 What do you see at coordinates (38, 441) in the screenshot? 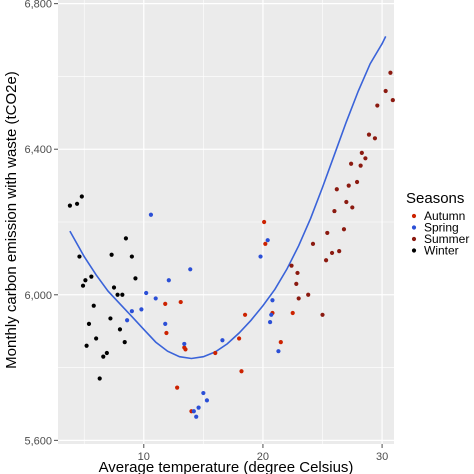
I see `y-tick-label: 5,600` at bounding box center [38, 441].